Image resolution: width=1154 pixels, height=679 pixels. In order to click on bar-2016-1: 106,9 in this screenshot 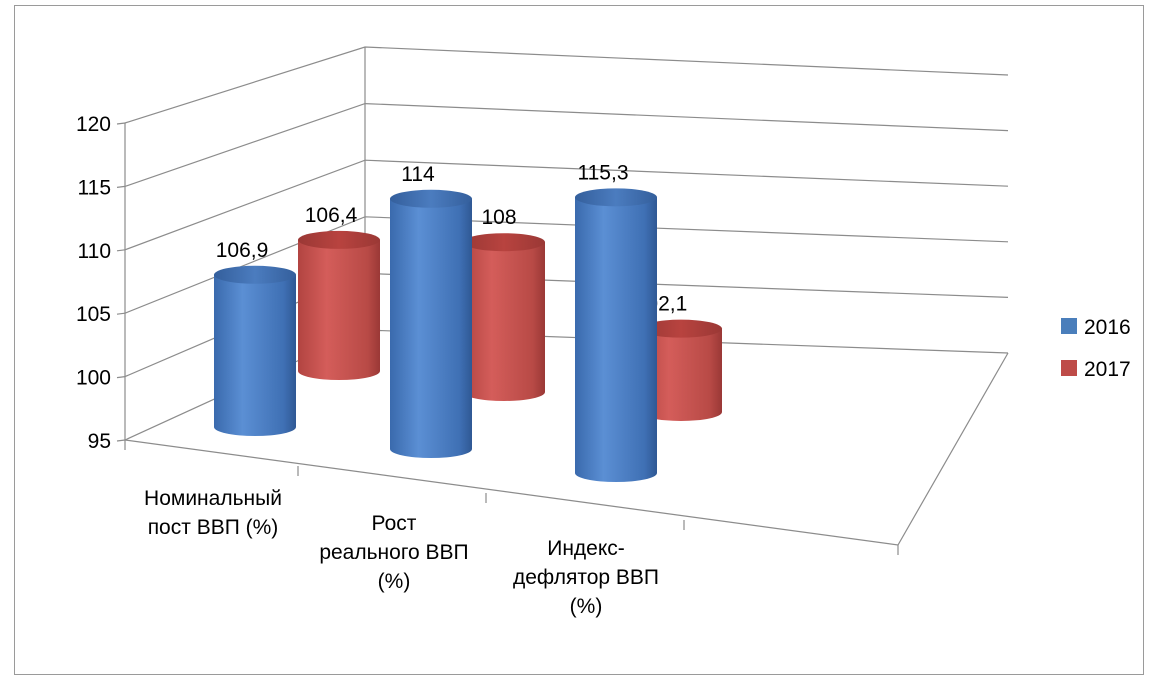, I will do `click(255, 337)`.